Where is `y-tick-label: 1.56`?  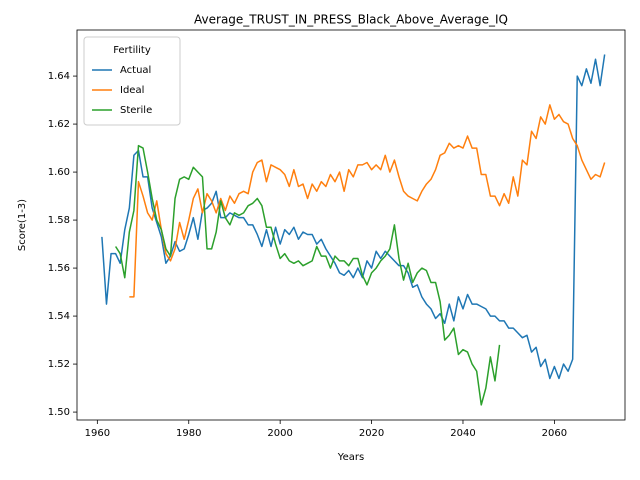
y-tick-label: 1.56 is located at coordinates (59, 268).